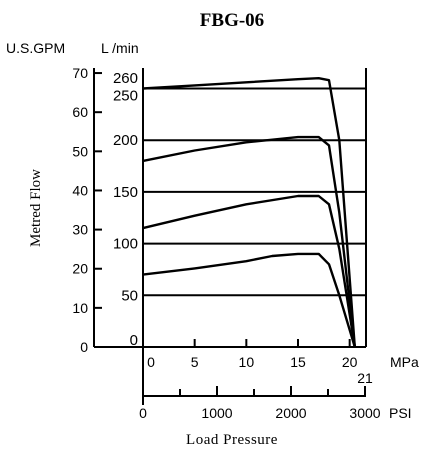 This screenshot has height=454, width=425. I want to click on mpa-tick-label: 0, so click(151, 362).